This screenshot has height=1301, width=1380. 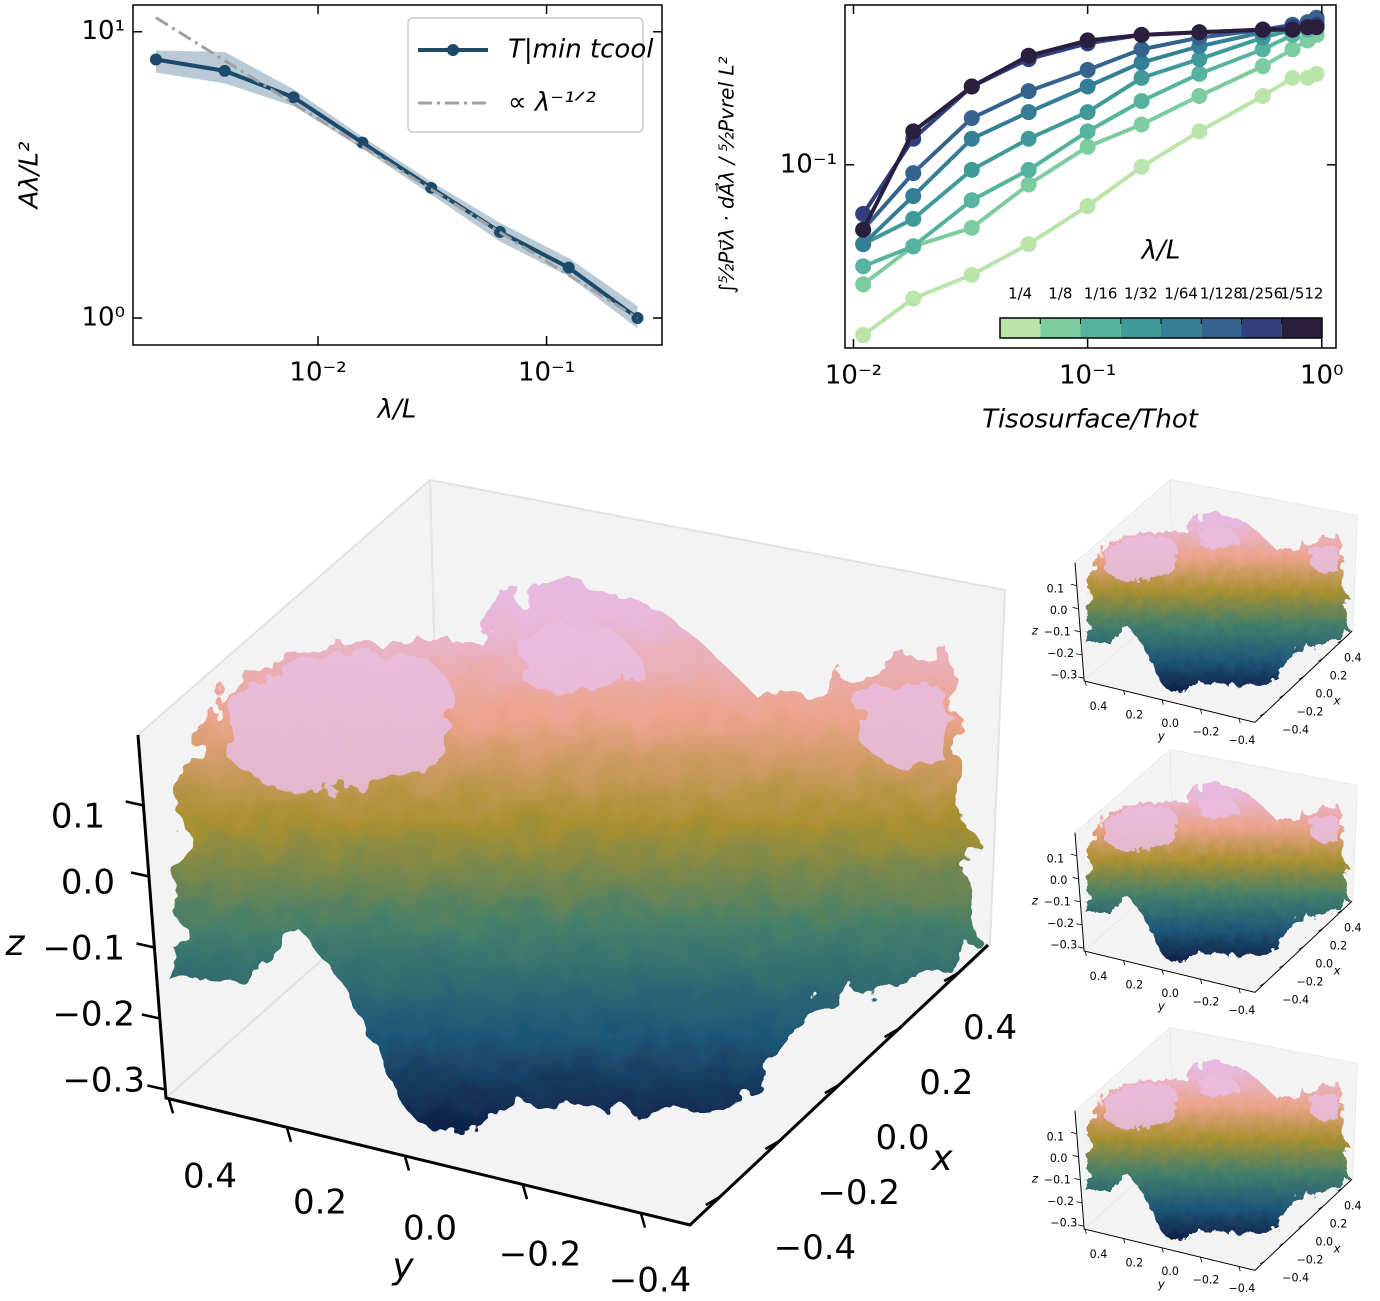 What do you see at coordinates (1057, 902) in the screenshot?
I see `z-tick-label: −0.1` at bounding box center [1057, 902].